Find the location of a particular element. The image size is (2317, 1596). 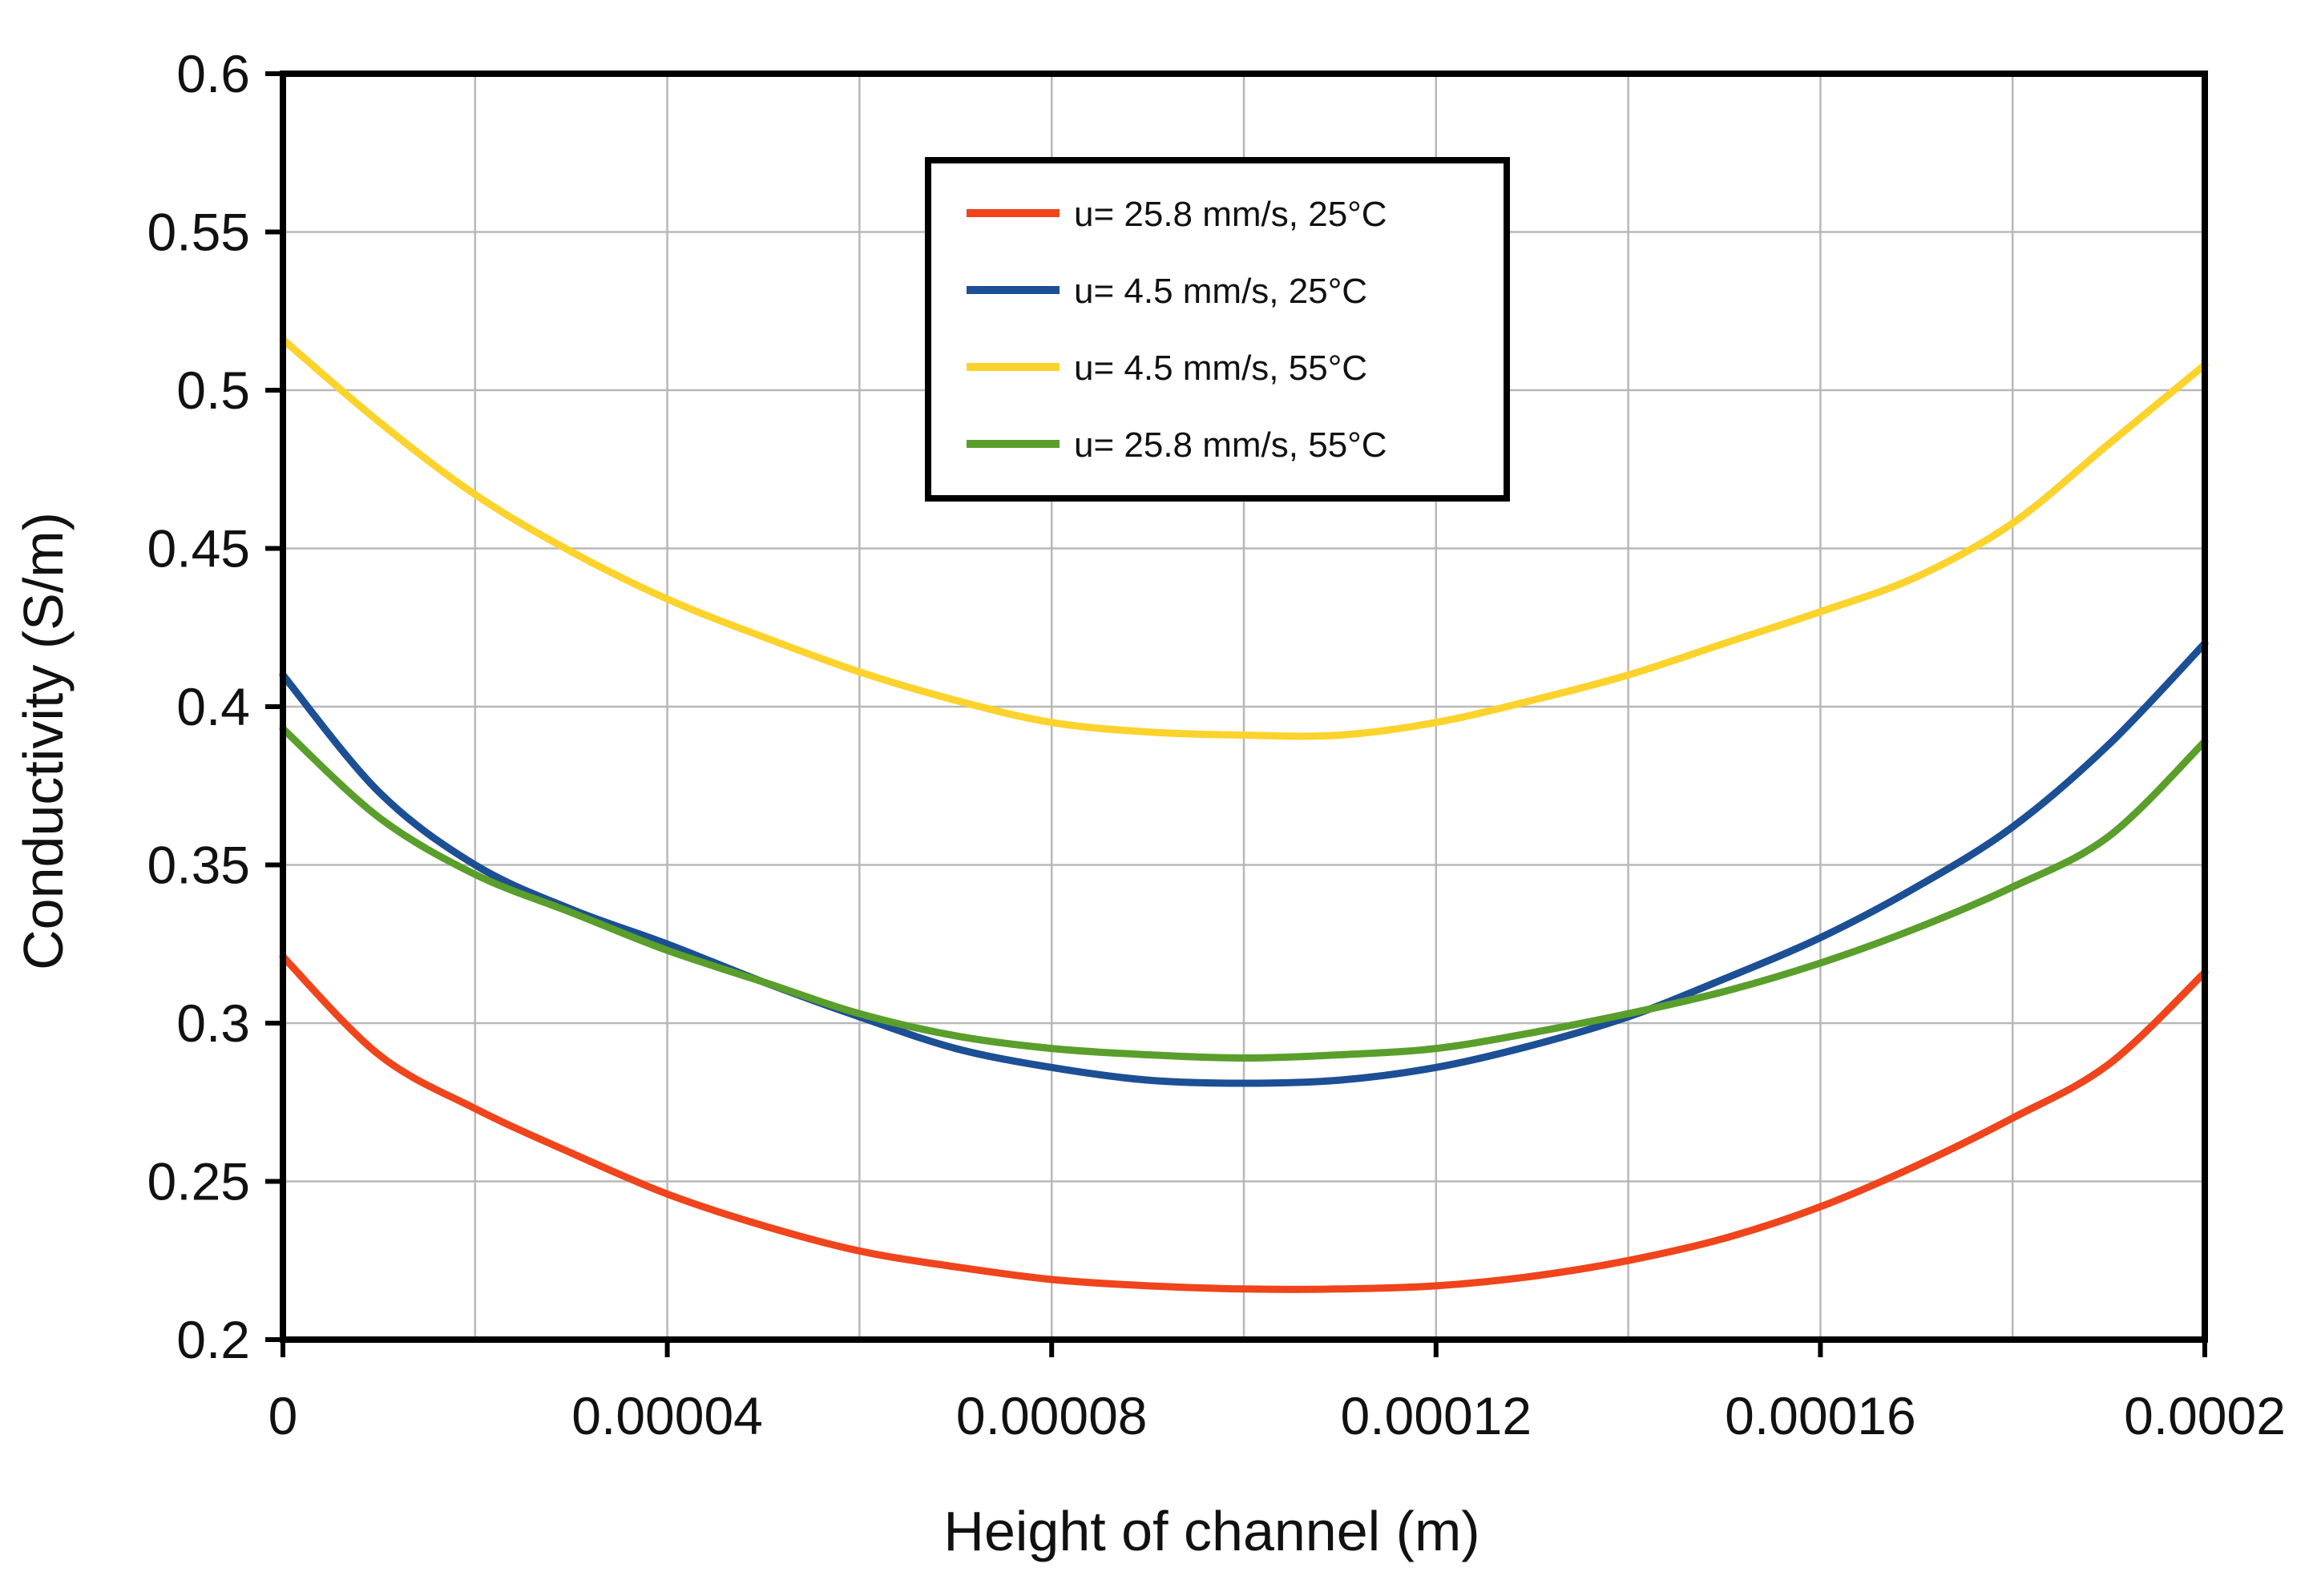

legend-label: u= 25.8 mm/s, 25°C is located at coordinates (1230, 214).